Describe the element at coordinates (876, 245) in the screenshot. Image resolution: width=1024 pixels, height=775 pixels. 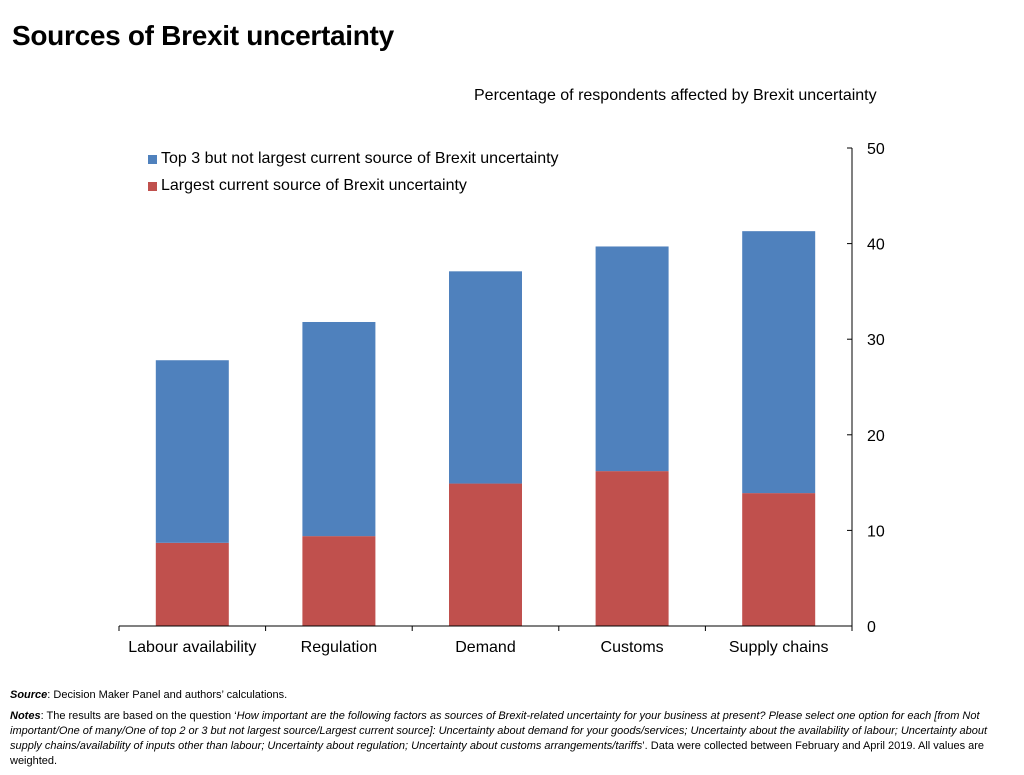
I see `y-tick-label: 40` at that location.